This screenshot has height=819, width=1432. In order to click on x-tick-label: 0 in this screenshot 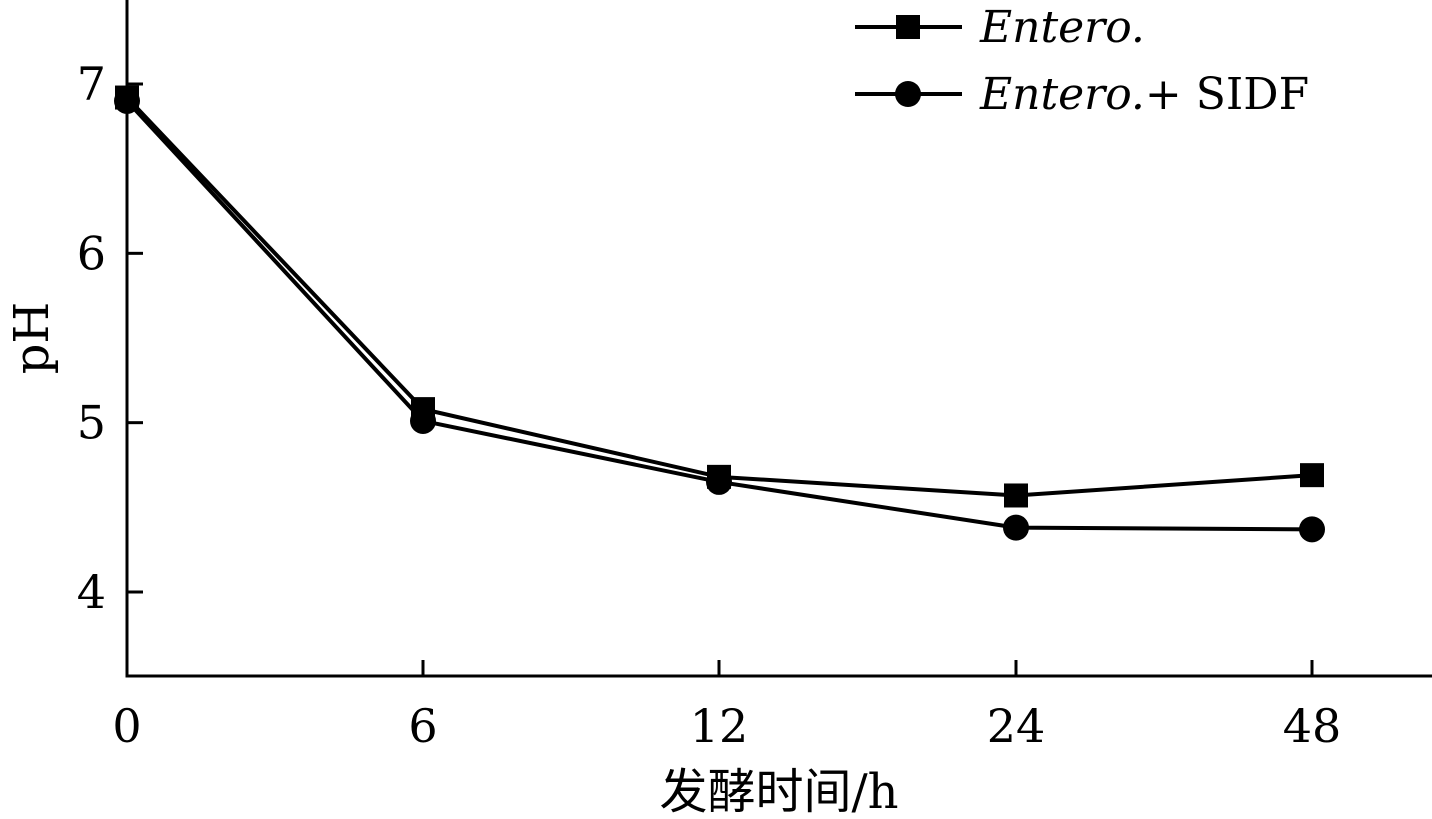, I will do `click(126, 726)`.